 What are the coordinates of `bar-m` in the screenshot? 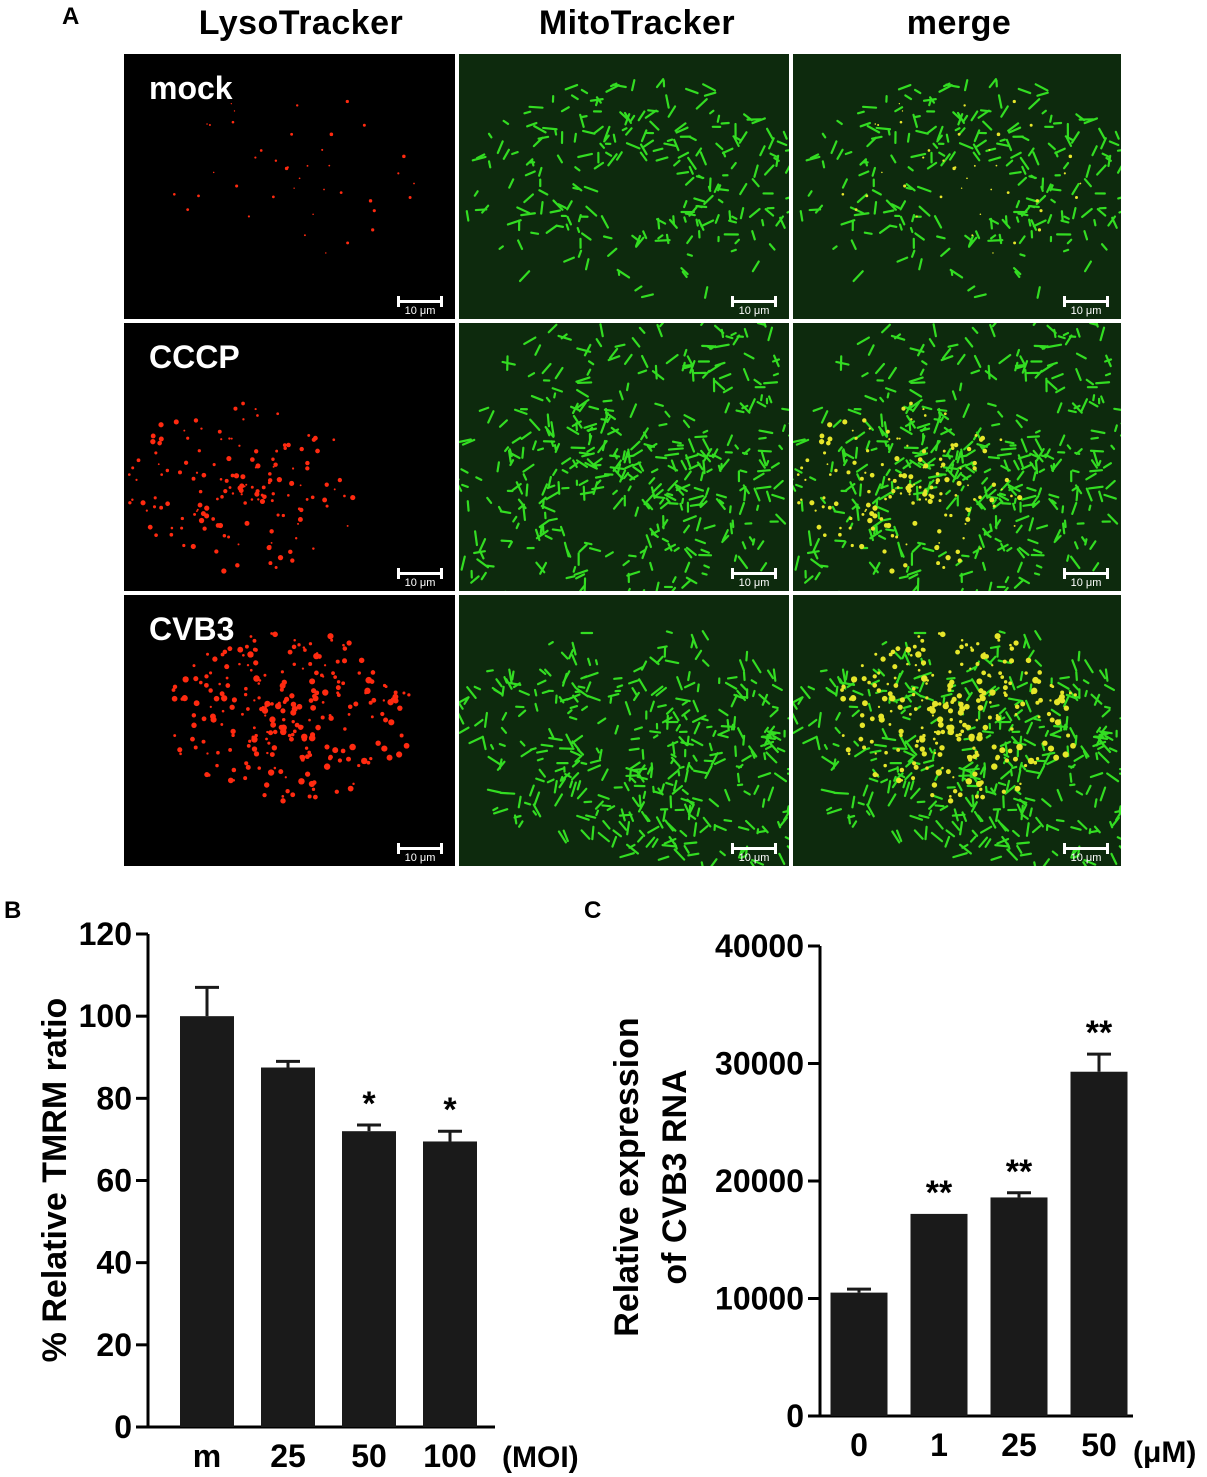 It's located at (207, 1221).